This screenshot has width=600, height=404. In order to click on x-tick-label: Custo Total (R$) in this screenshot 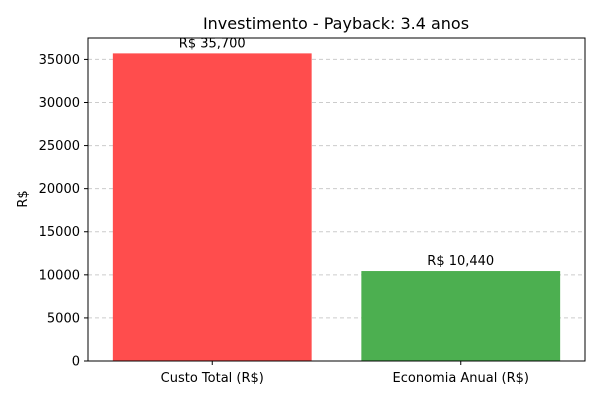, I will do `click(212, 378)`.